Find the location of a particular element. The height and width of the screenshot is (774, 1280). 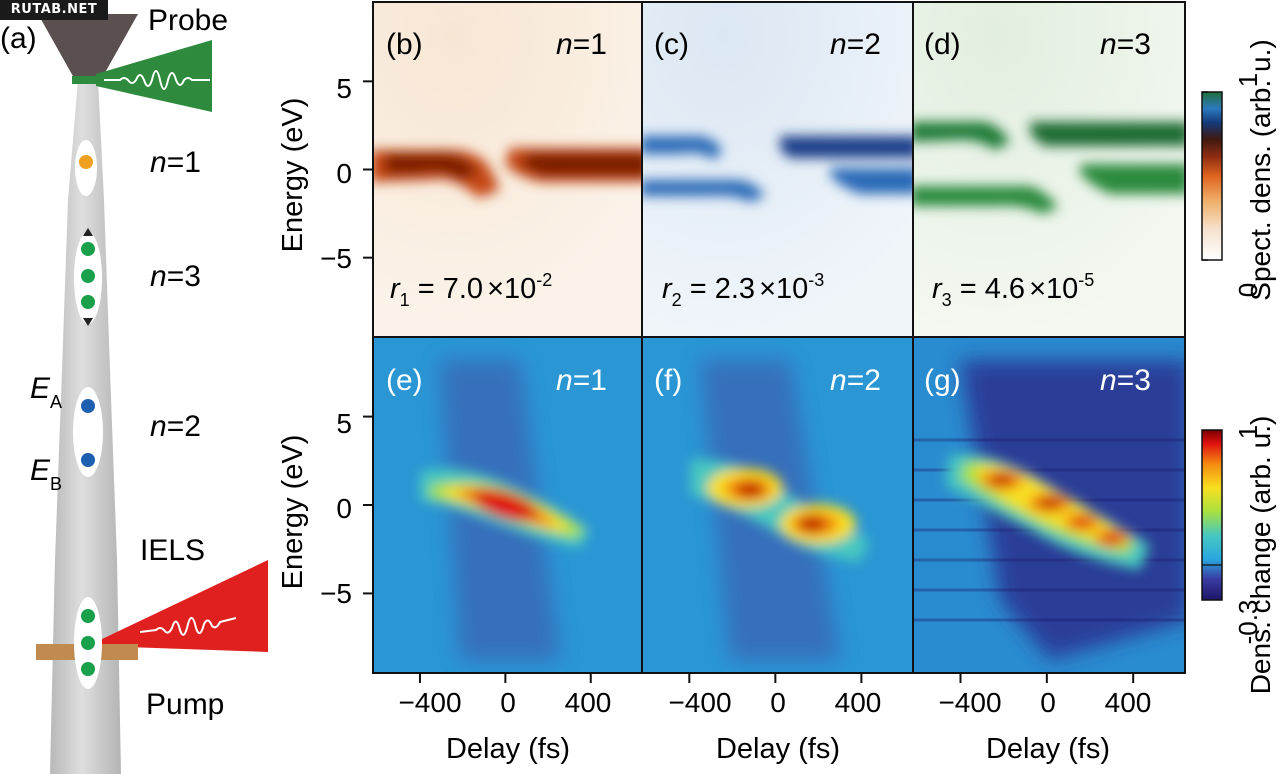

state-label-n2: n=2 is located at coordinates (175, 426).